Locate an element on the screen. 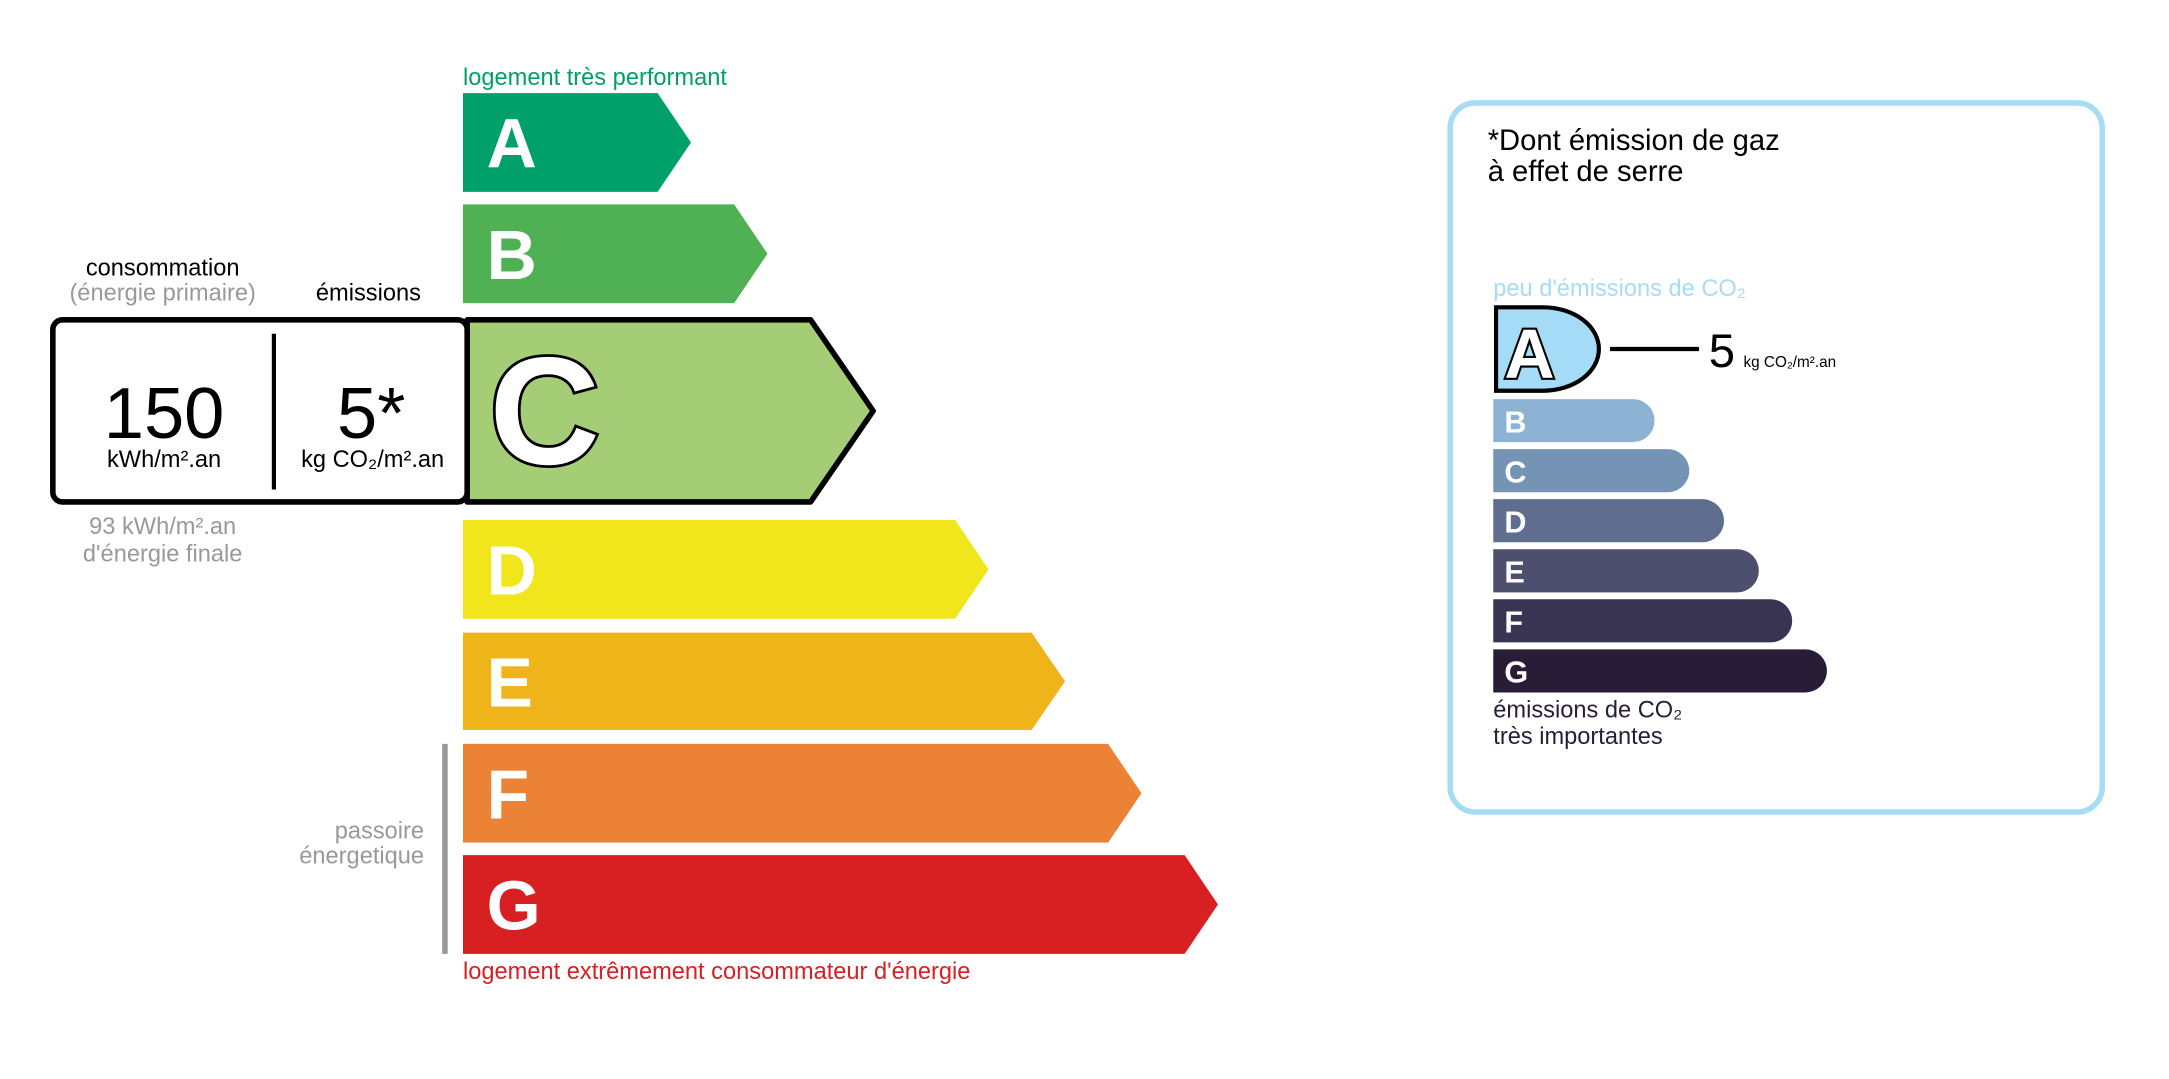 This screenshot has height=1079, width=2169. ges-bottom-label-2: très importantes is located at coordinates (1577, 737).